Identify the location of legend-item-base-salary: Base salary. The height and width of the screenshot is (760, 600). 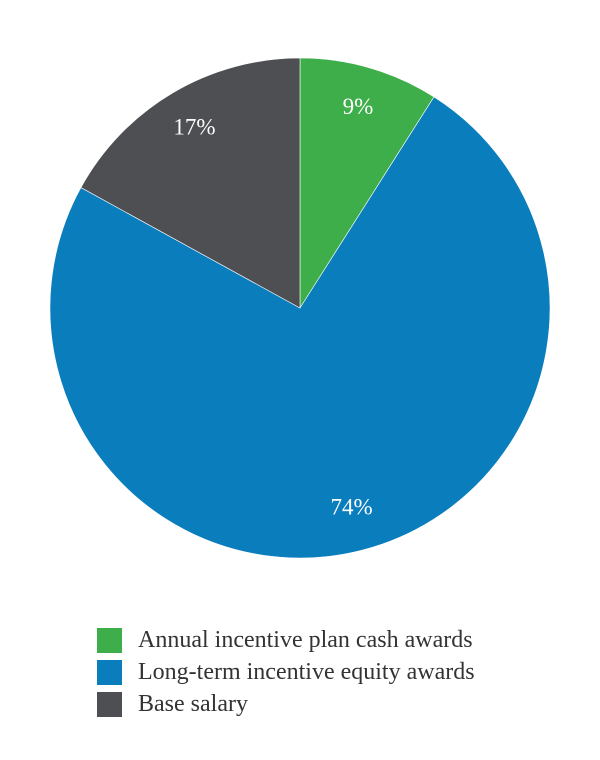
(337, 704).